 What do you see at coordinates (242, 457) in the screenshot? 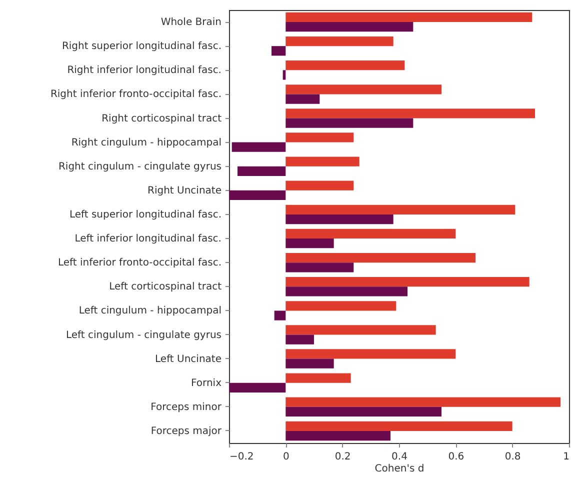
I see `x-tick-label: −0.2` at bounding box center [242, 457].